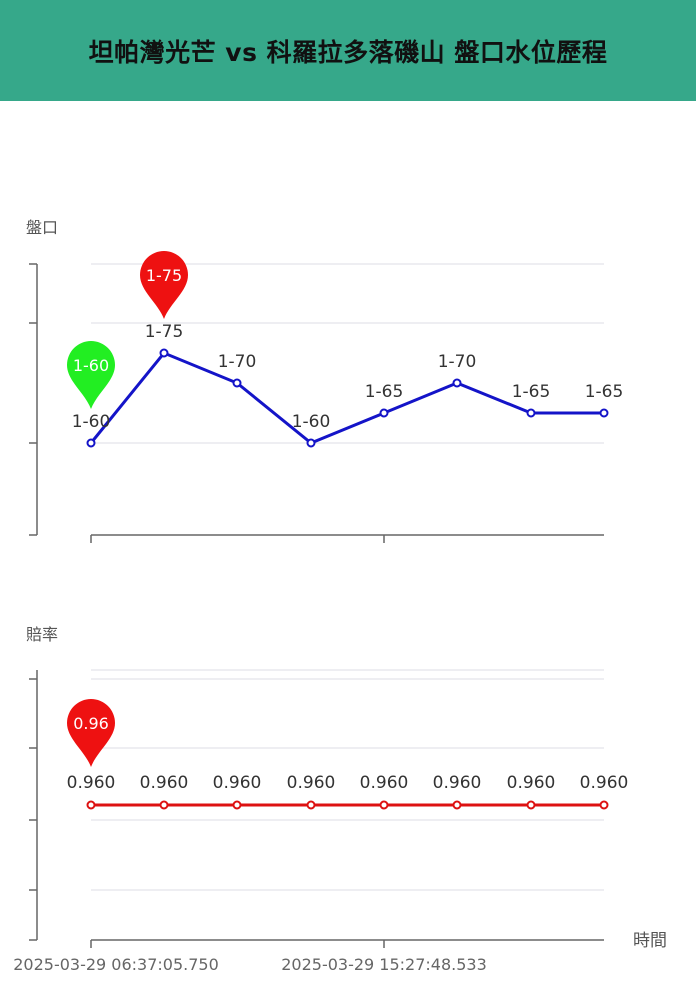 The height and width of the screenshot is (1000, 696). Describe the element at coordinates (91, 783) in the screenshot. I see `chart2-data-label-0: 0.960` at that location.